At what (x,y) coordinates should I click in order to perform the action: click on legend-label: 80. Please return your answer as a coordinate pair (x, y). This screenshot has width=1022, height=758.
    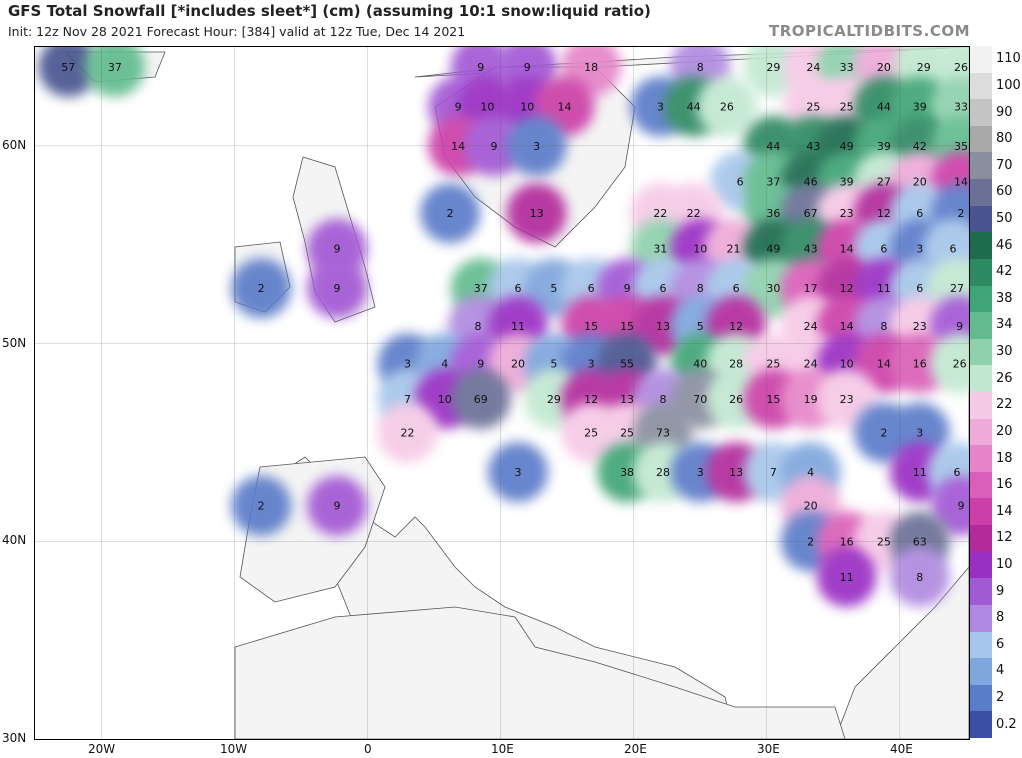
    Looking at the image, I should click on (1004, 139).